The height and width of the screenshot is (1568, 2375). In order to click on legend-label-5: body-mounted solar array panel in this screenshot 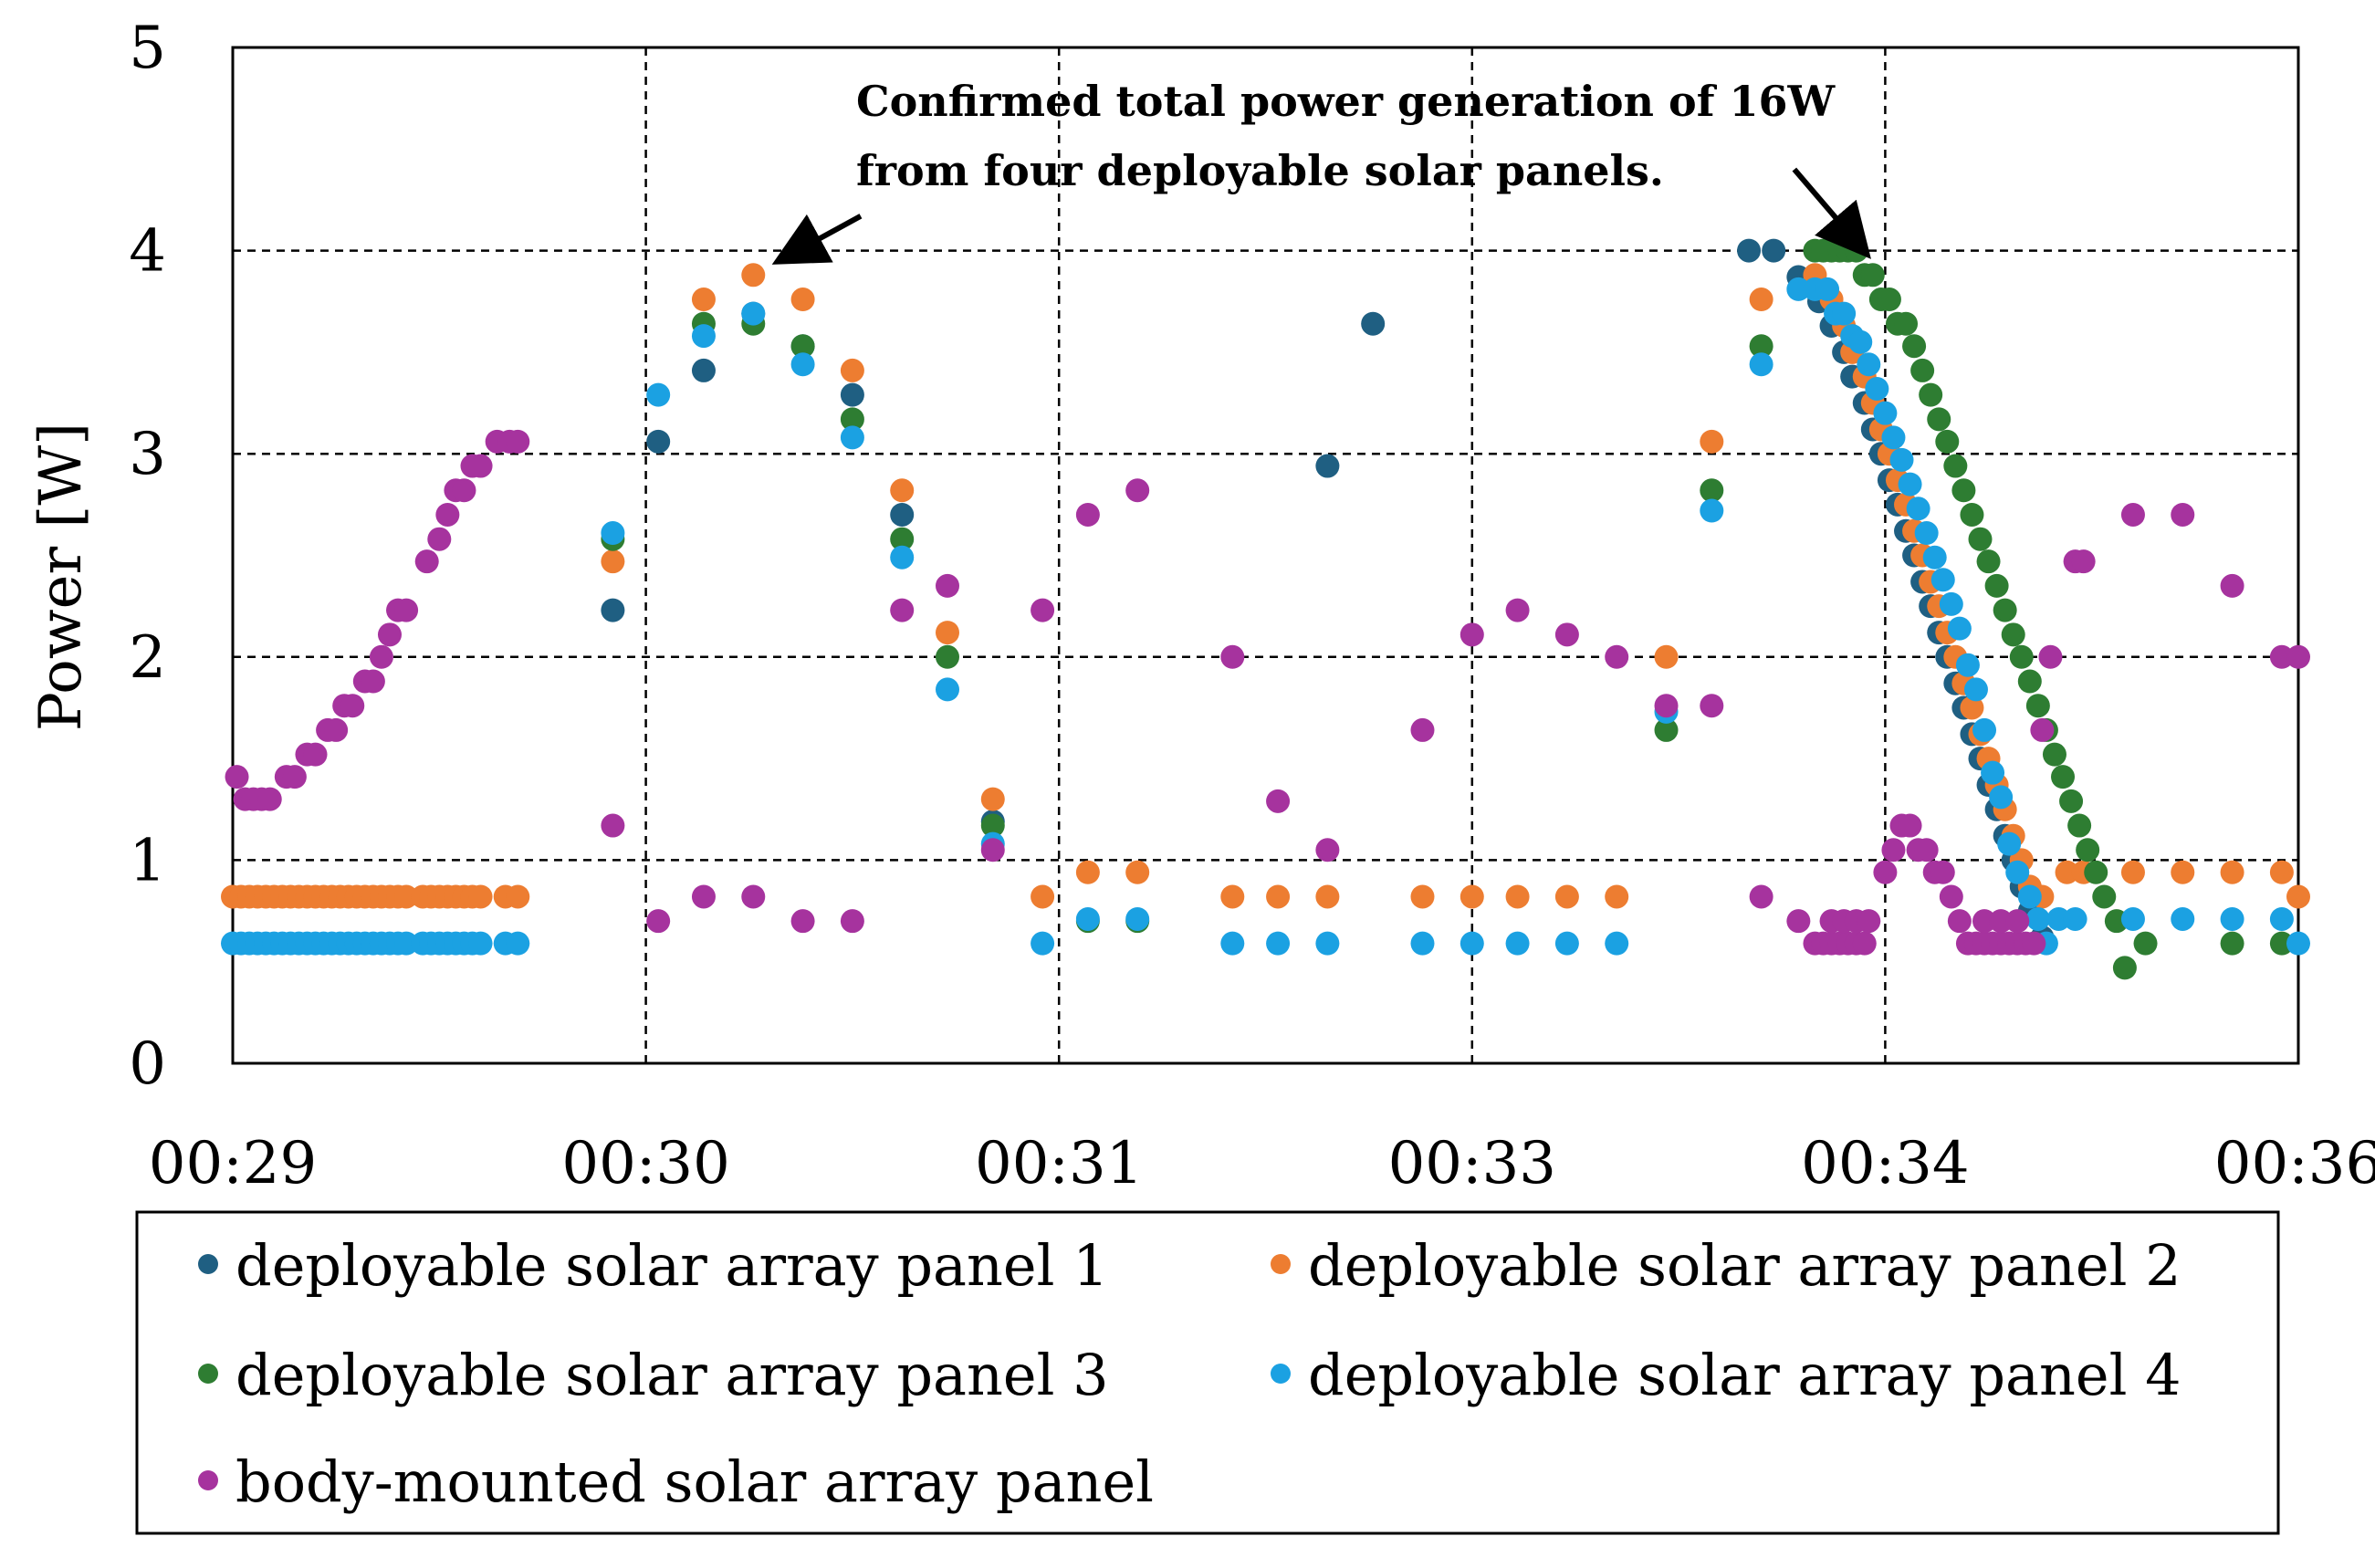, I will do `click(694, 1482)`.